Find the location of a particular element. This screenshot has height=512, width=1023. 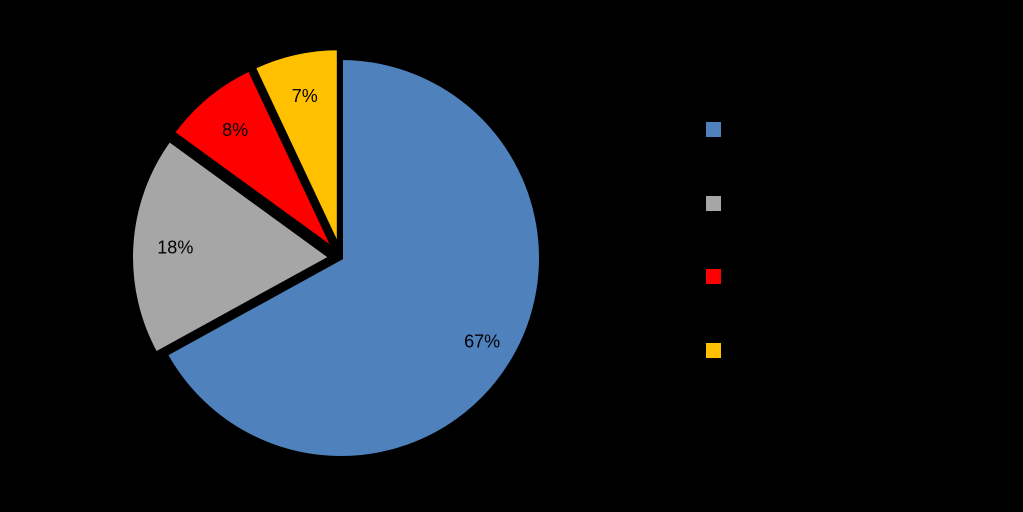

slice-data-label-0: 67% is located at coordinates (482, 341).